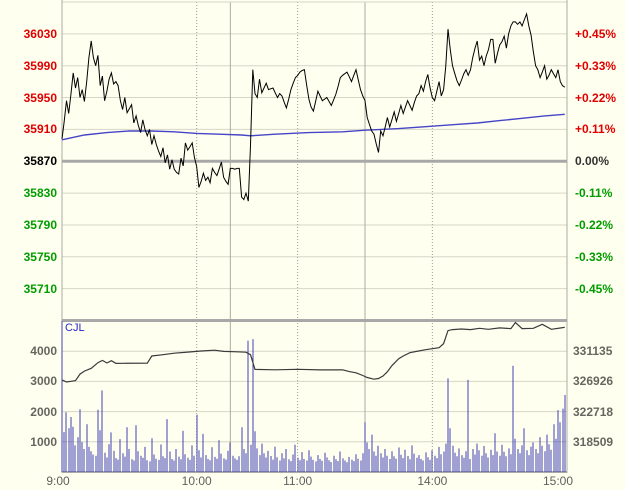  What do you see at coordinates (40, 65) in the screenshot?
I see `price-axis-tick: 35990` at bounding box center [40, 65].